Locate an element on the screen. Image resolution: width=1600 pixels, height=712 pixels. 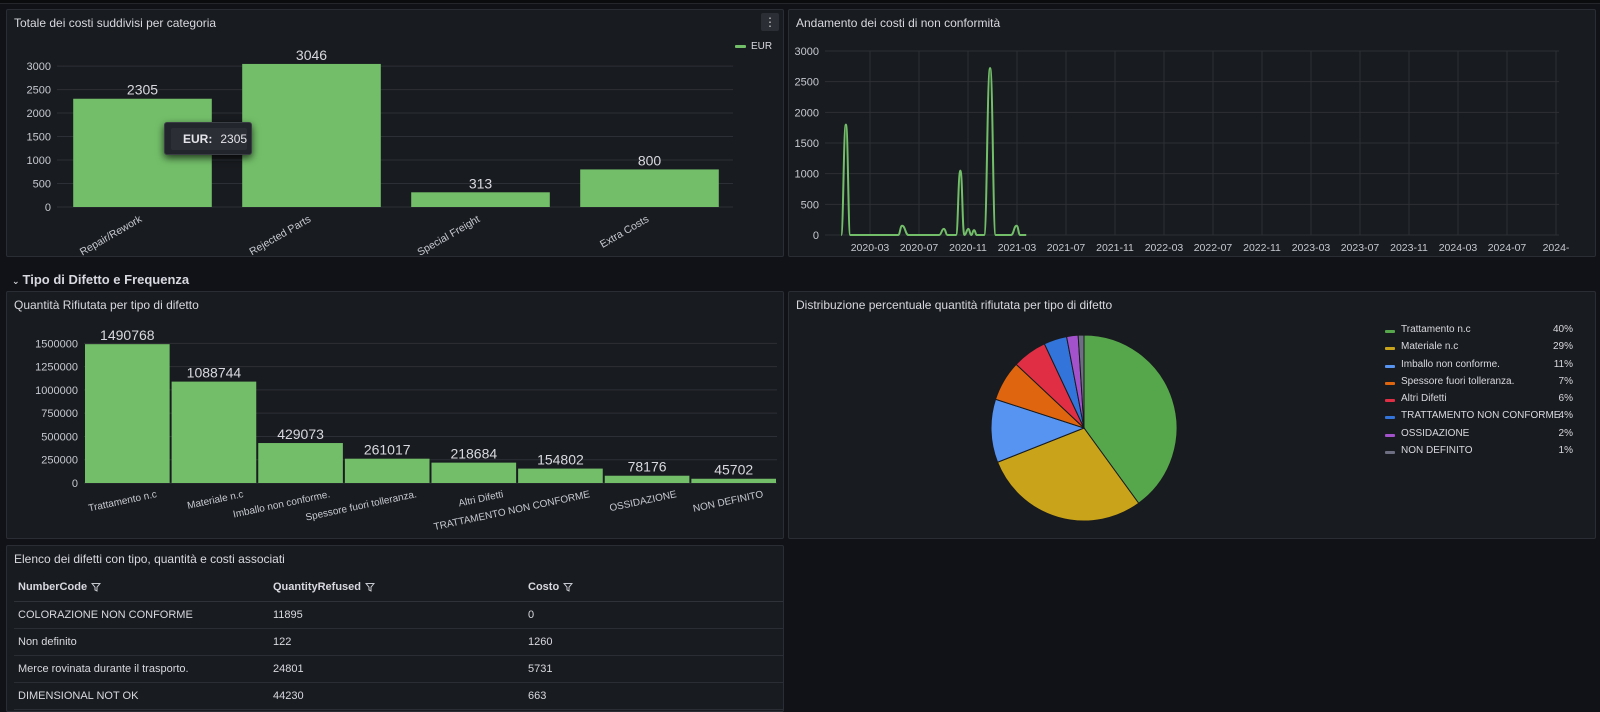
x-tick-label: Trattamento n.c is located at coordinates (122, 501).